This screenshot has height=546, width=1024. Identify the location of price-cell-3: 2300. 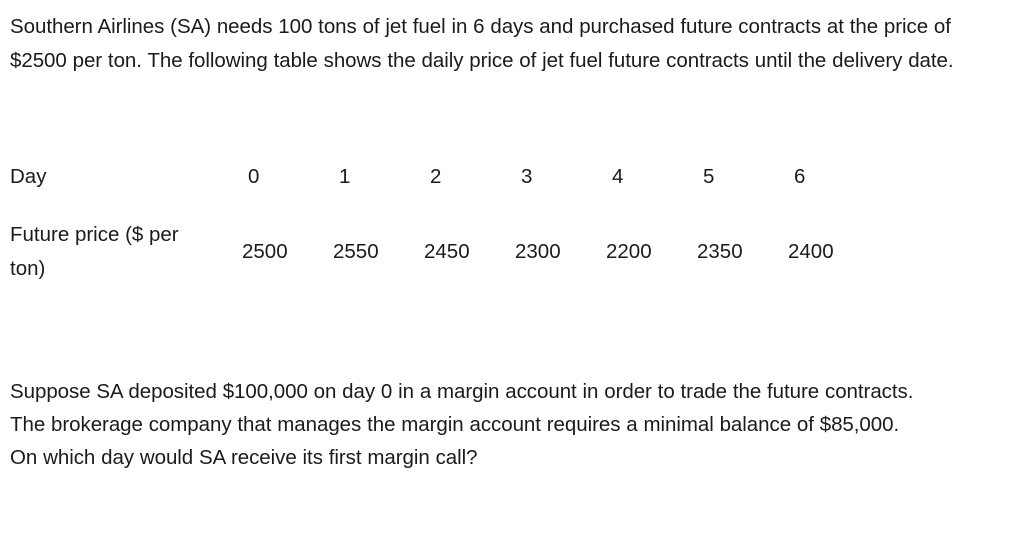
(538, 251).